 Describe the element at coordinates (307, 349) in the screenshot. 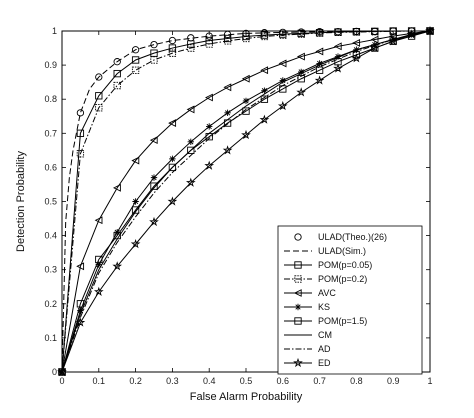

I see `legend-item: AD` at that location.